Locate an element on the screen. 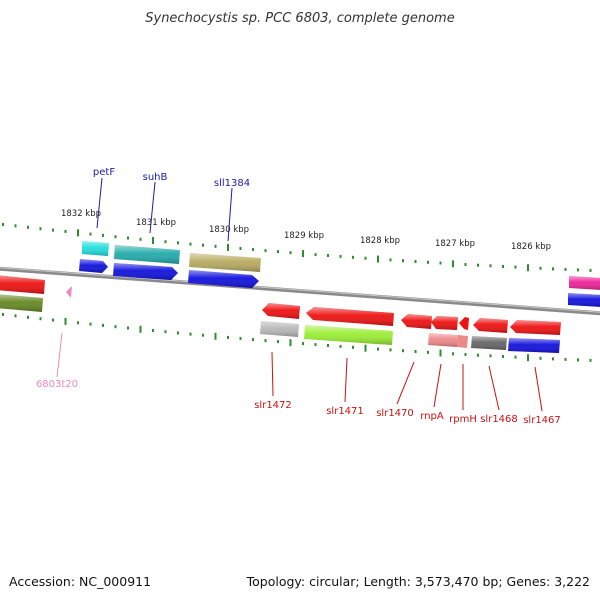  scale-label-1828: 1828 kbp is located at coordinates (380, 241).